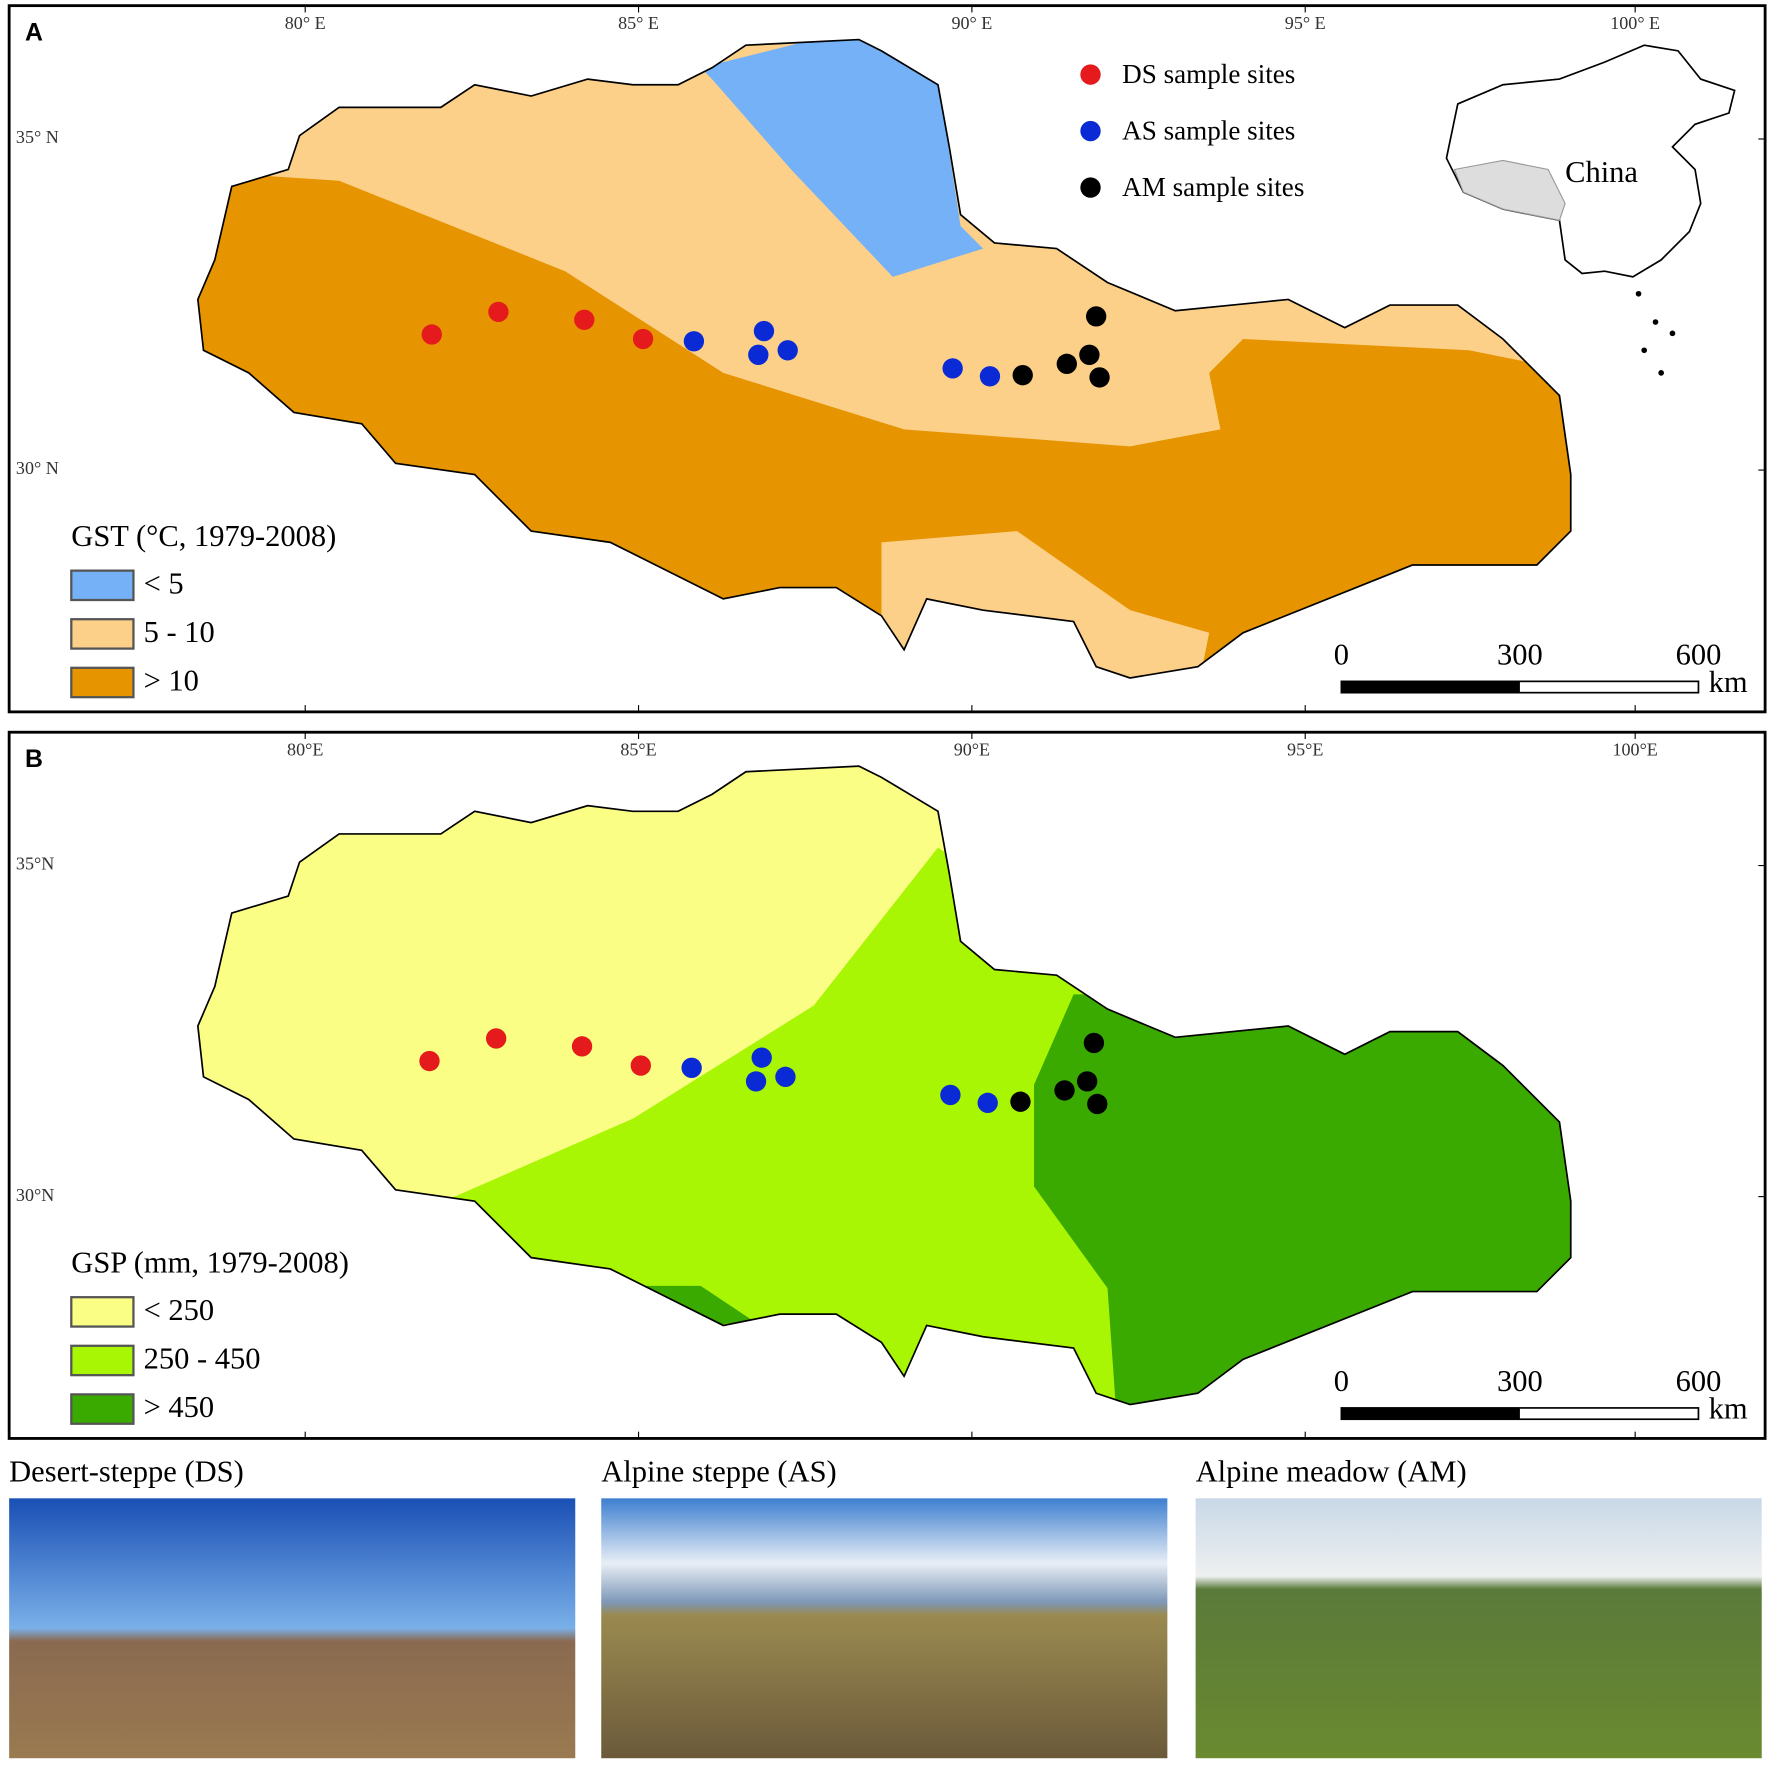 The height and width of the screenshot is (1765, 1772). What do you see at coordinates (210, 1263) in the screenshot?
I see `legend-title: GSP (mm, 1979-2008)` at bounding box center [210, 1263].